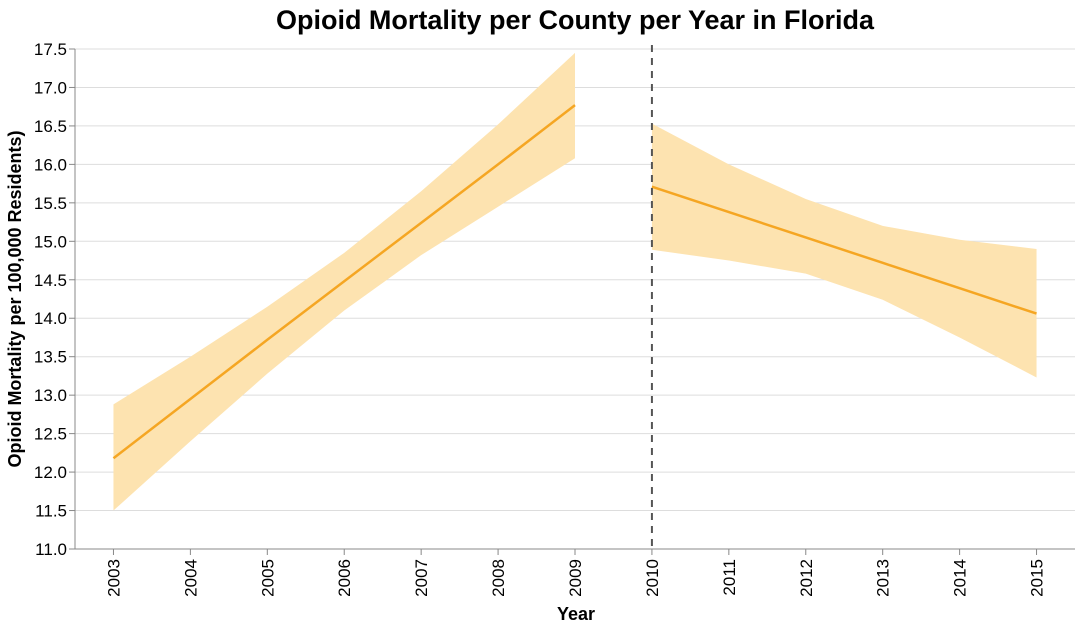 The image size is (1080, 629). I want to click on x-tick-label: 2007, so click(421, 578).